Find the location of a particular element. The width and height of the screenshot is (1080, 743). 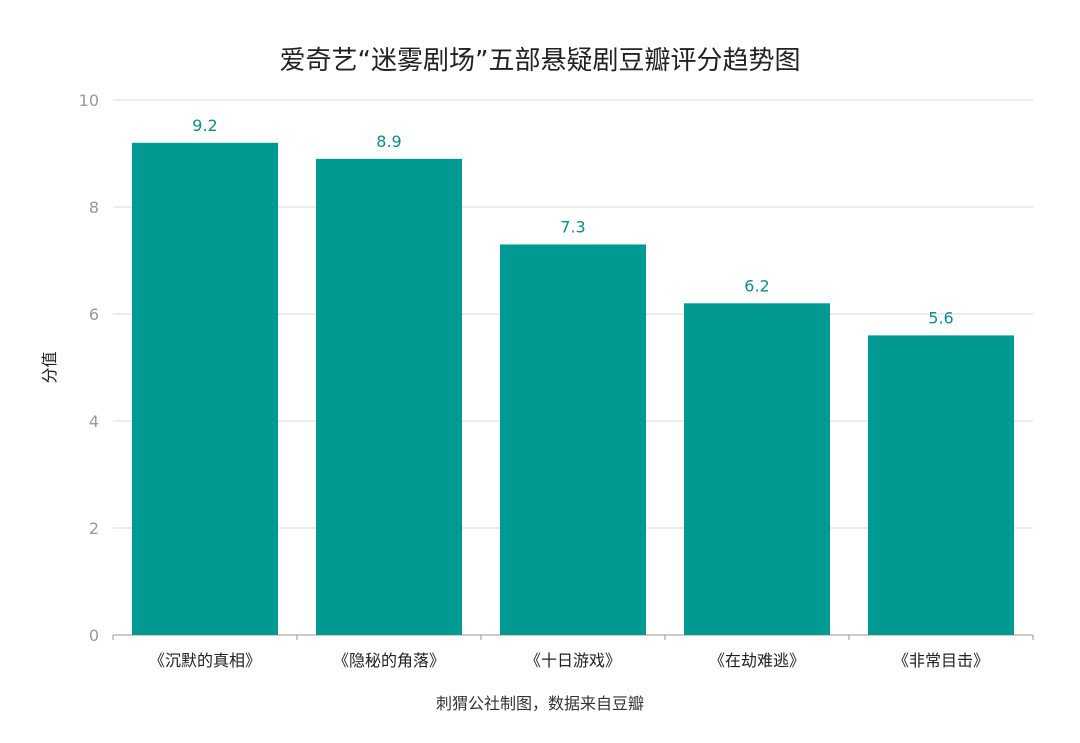

chart-source-note: 刺猬公社制图，数据来自豆瓣 is located at coordinates (539, 703).